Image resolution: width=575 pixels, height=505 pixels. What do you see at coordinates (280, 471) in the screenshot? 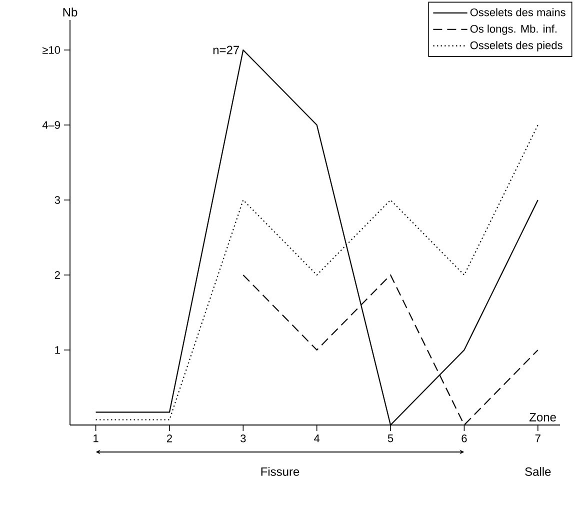
I see `text: Fissure` at bounding box center [280, 471].